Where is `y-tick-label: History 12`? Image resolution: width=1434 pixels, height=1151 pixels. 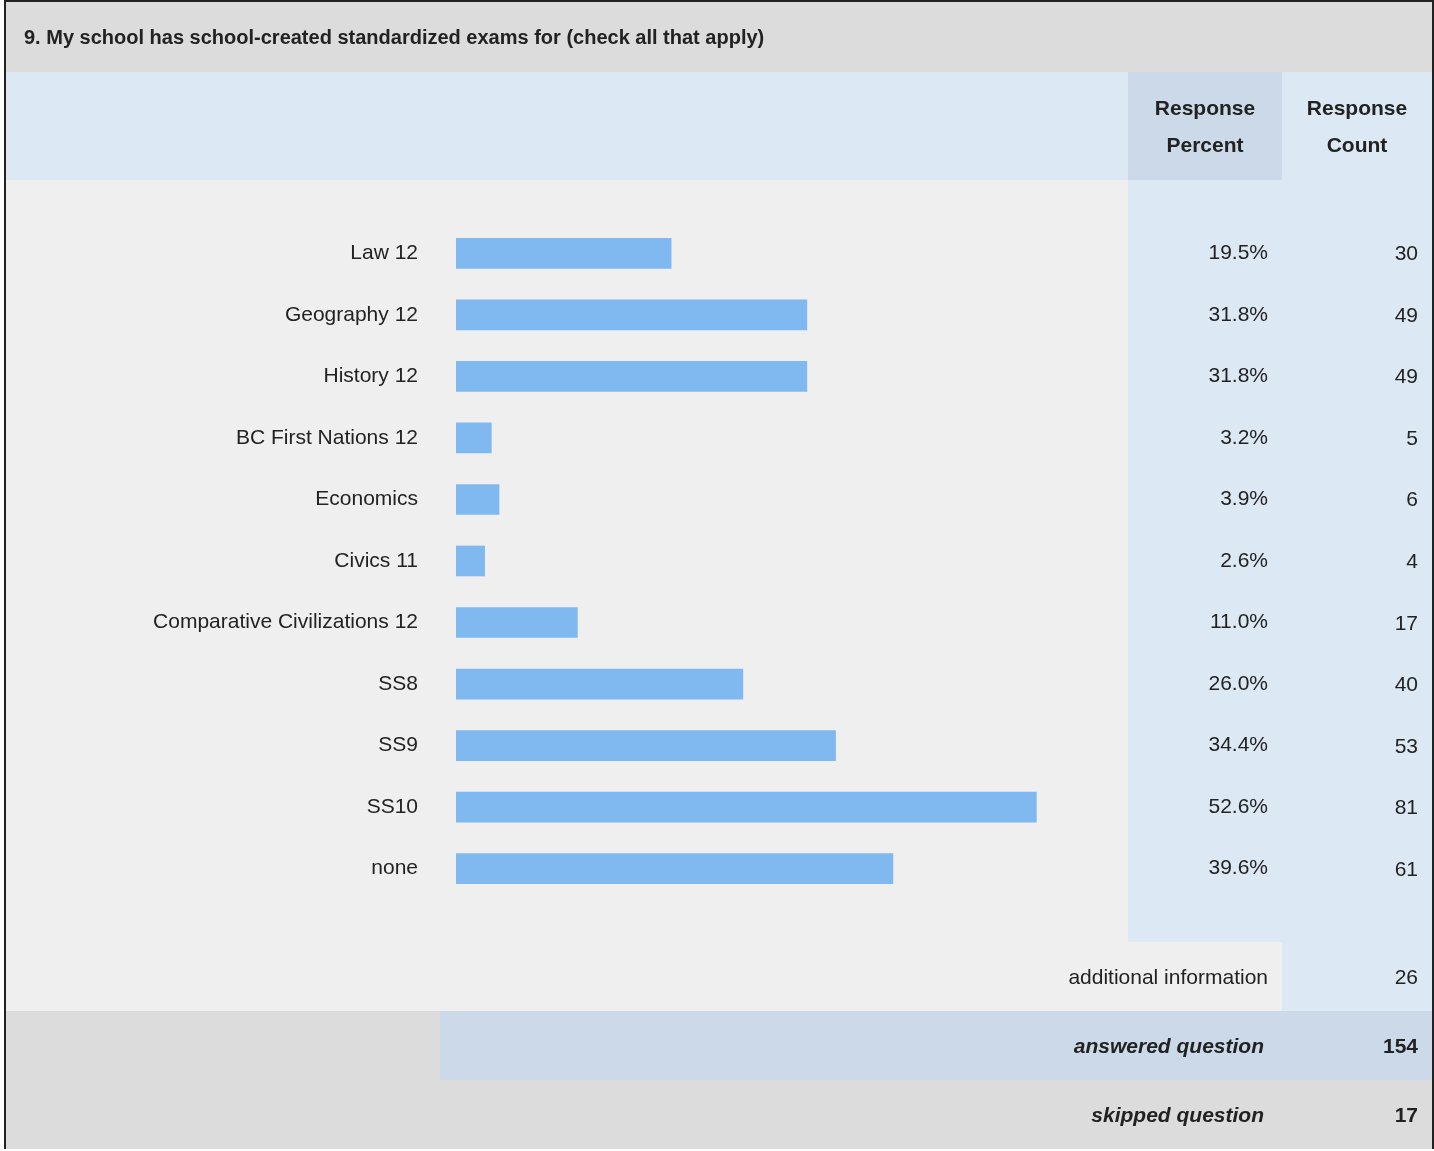
y-tick-label: History 12 is located at coordinates (370, 375).